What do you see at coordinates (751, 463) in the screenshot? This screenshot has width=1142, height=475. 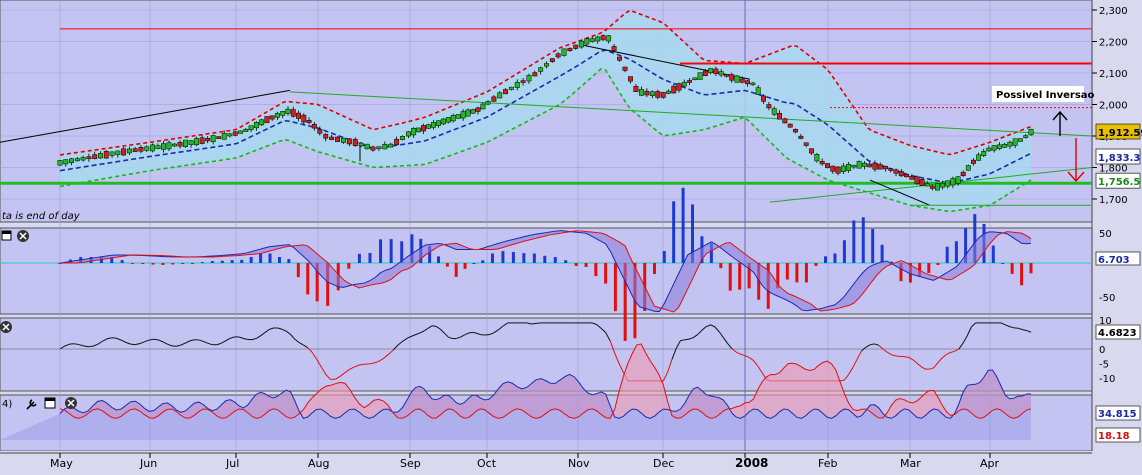 I see `x-tick-label: 2008` at bounding box center [751, 463].